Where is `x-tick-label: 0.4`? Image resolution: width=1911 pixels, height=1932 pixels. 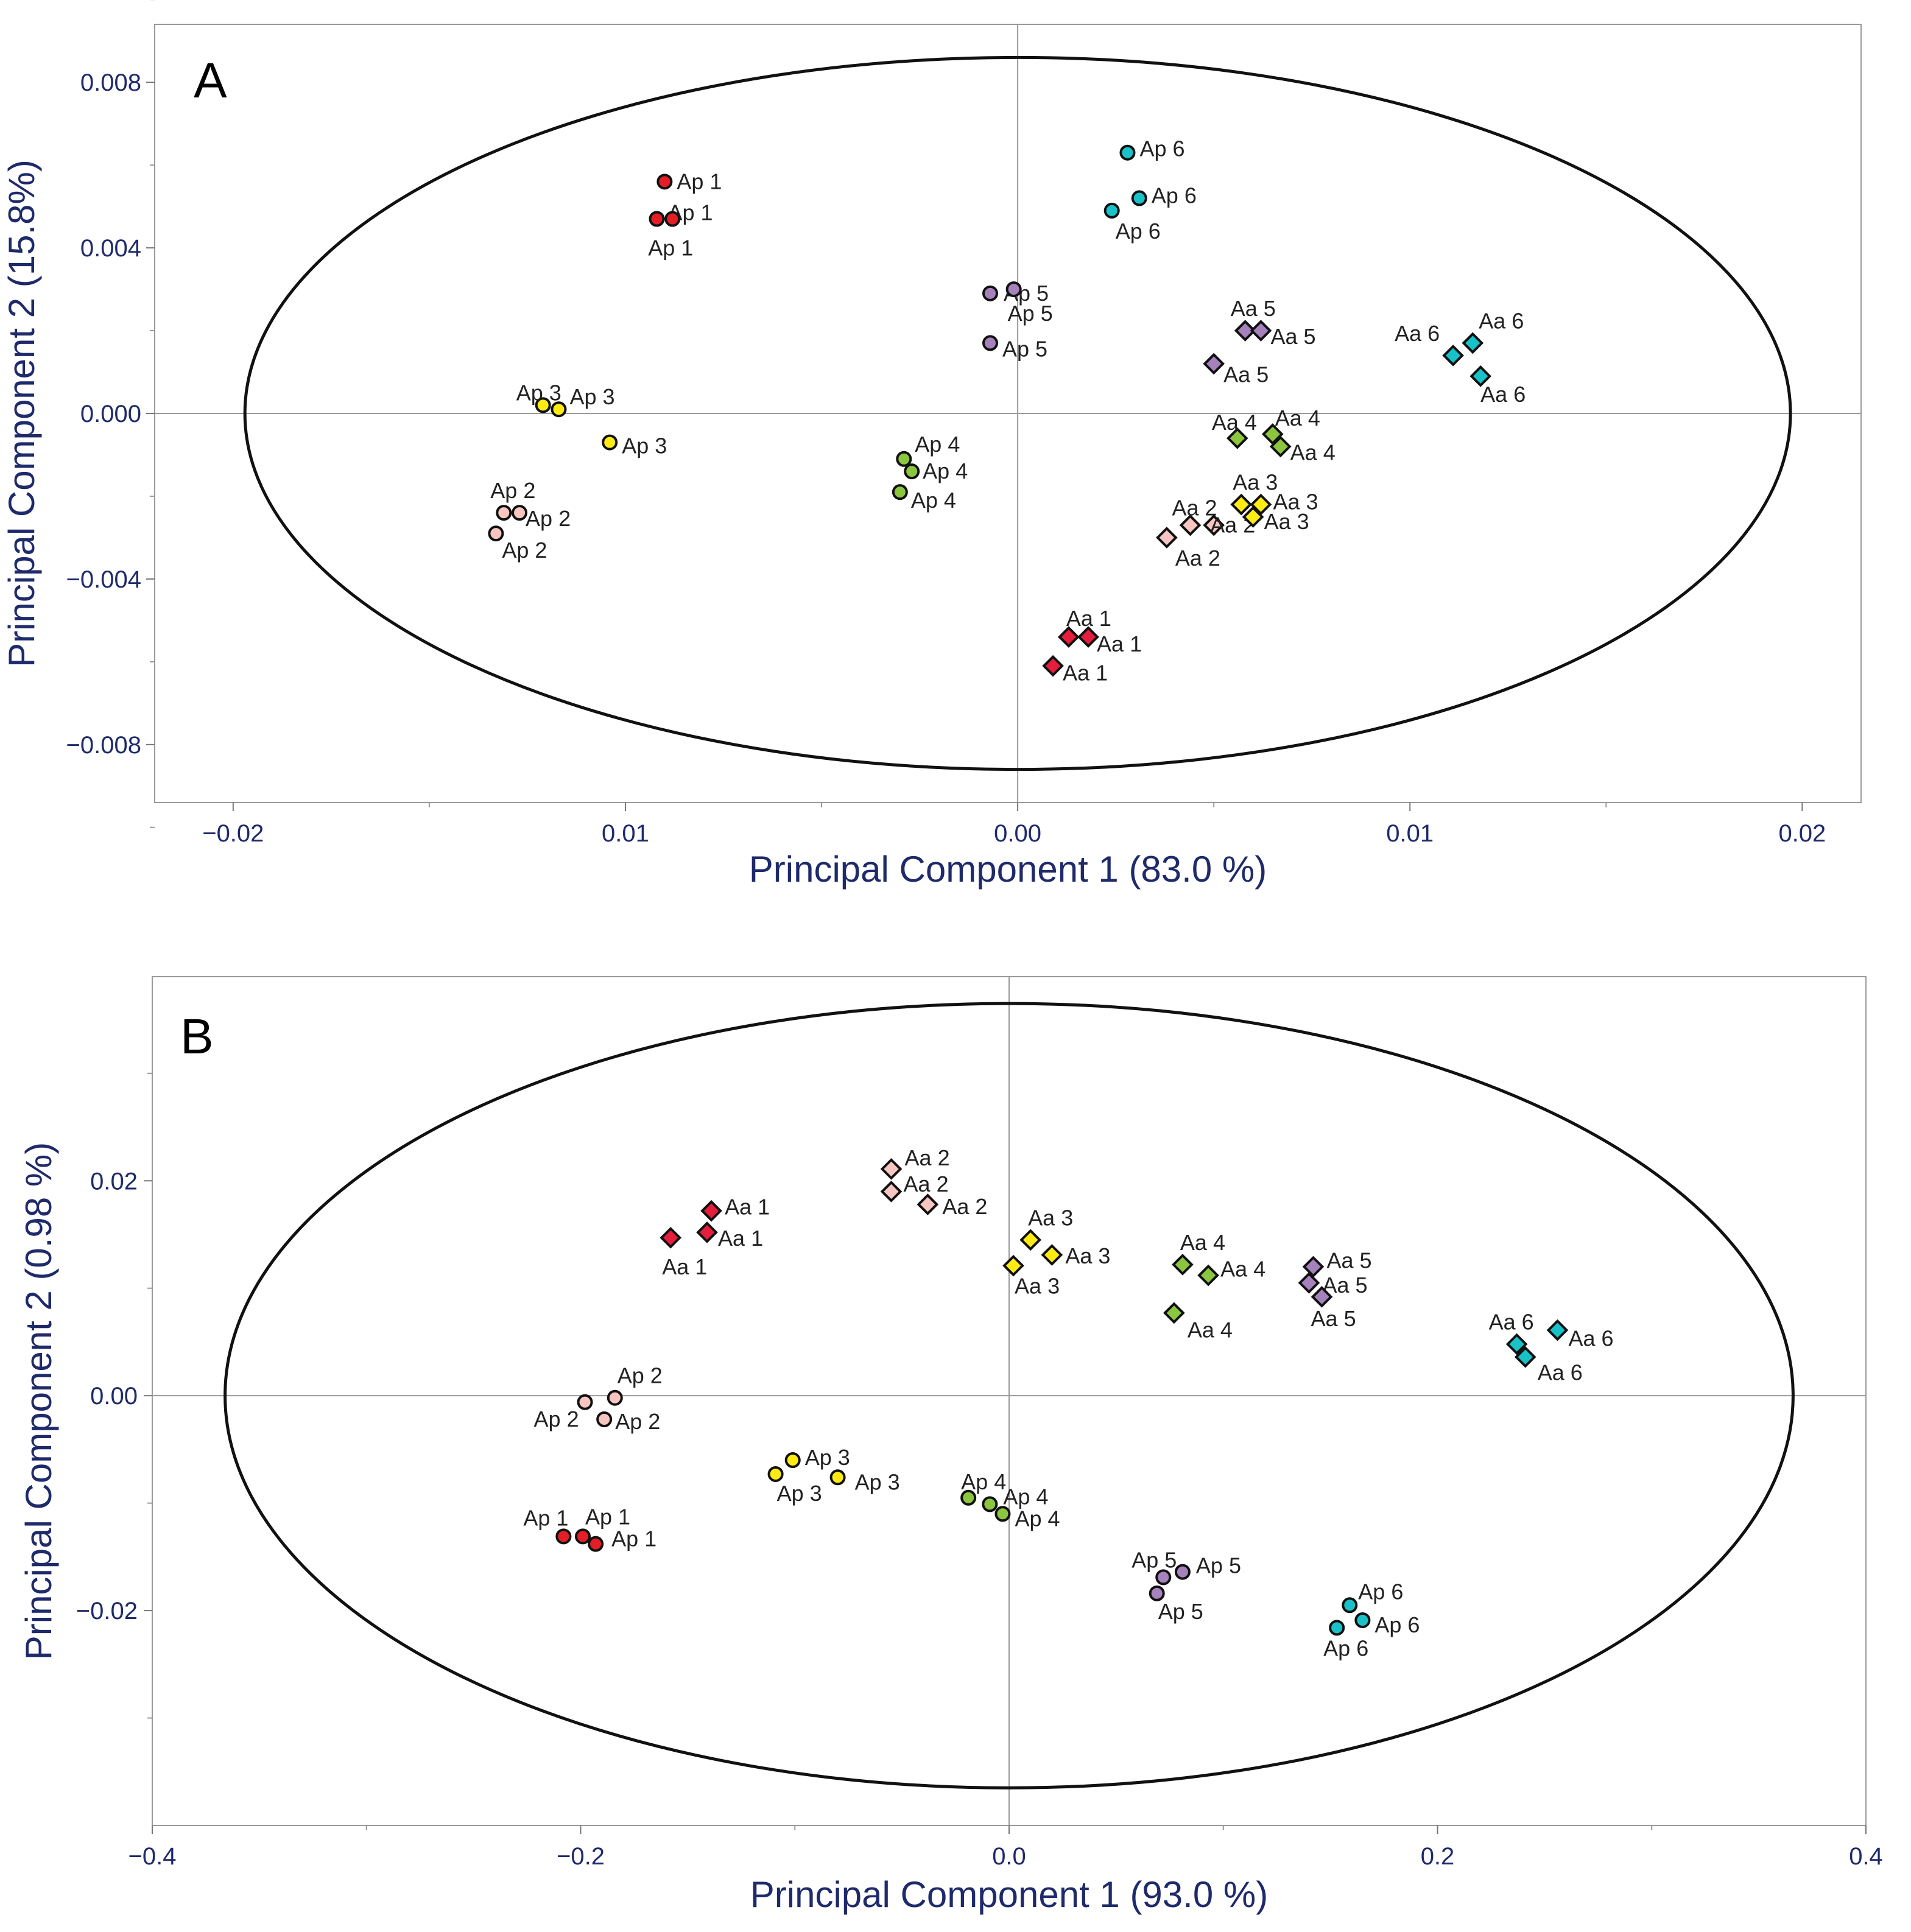 x-tick-label: 0.4 is located at coordinates (1866, 1857).